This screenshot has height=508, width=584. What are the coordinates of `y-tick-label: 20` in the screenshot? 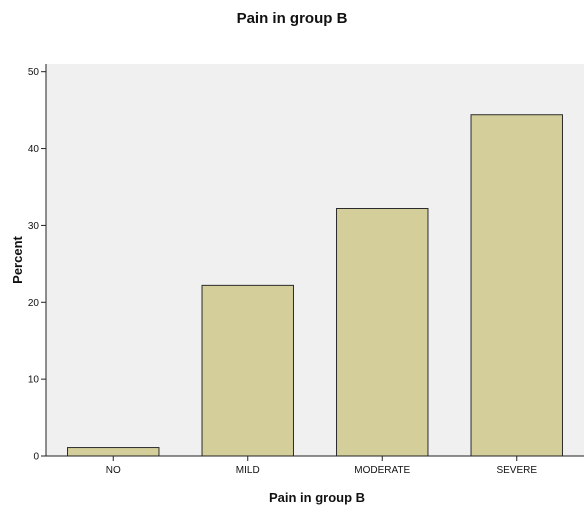 It's located at (34, 303).